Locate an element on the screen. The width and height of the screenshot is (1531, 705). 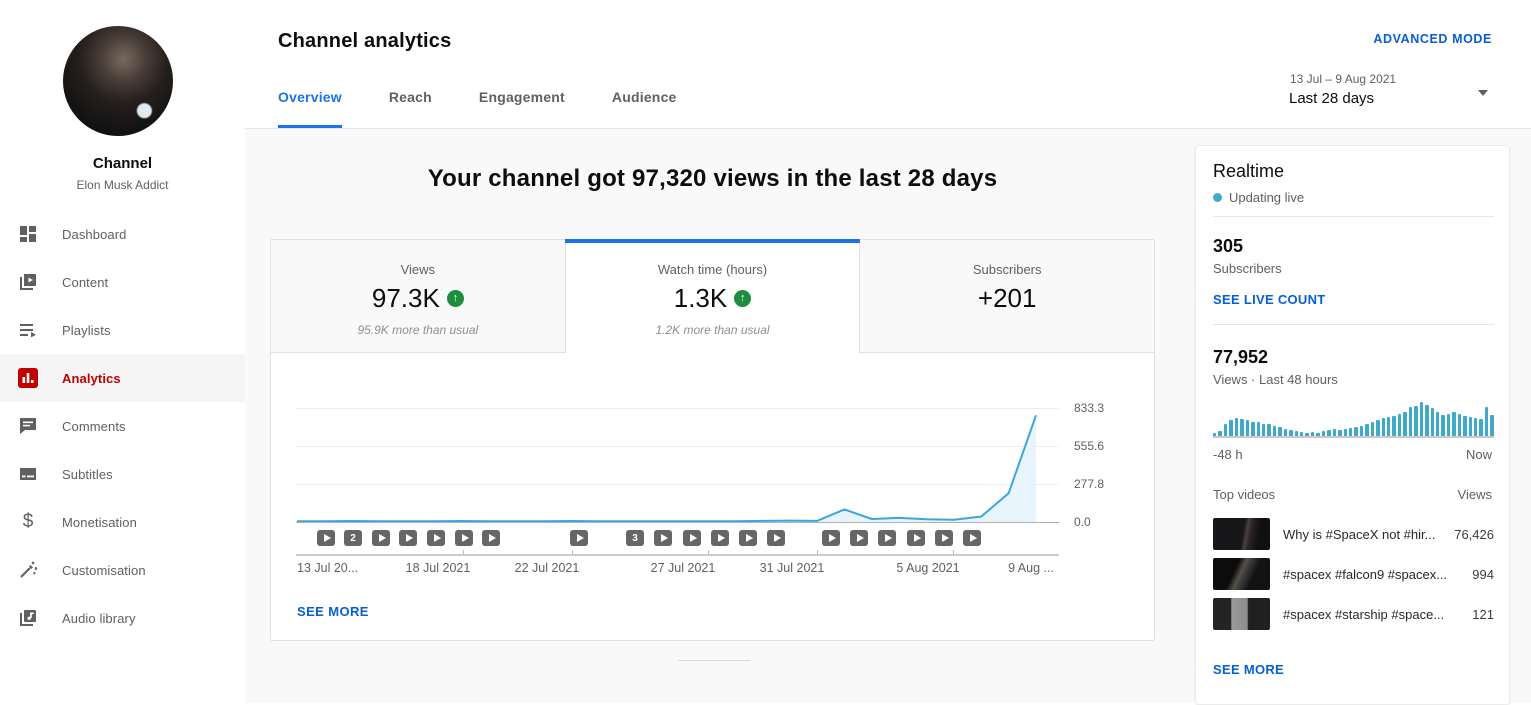
metric-label: Subscribers is located at coordinates (1007, 269).